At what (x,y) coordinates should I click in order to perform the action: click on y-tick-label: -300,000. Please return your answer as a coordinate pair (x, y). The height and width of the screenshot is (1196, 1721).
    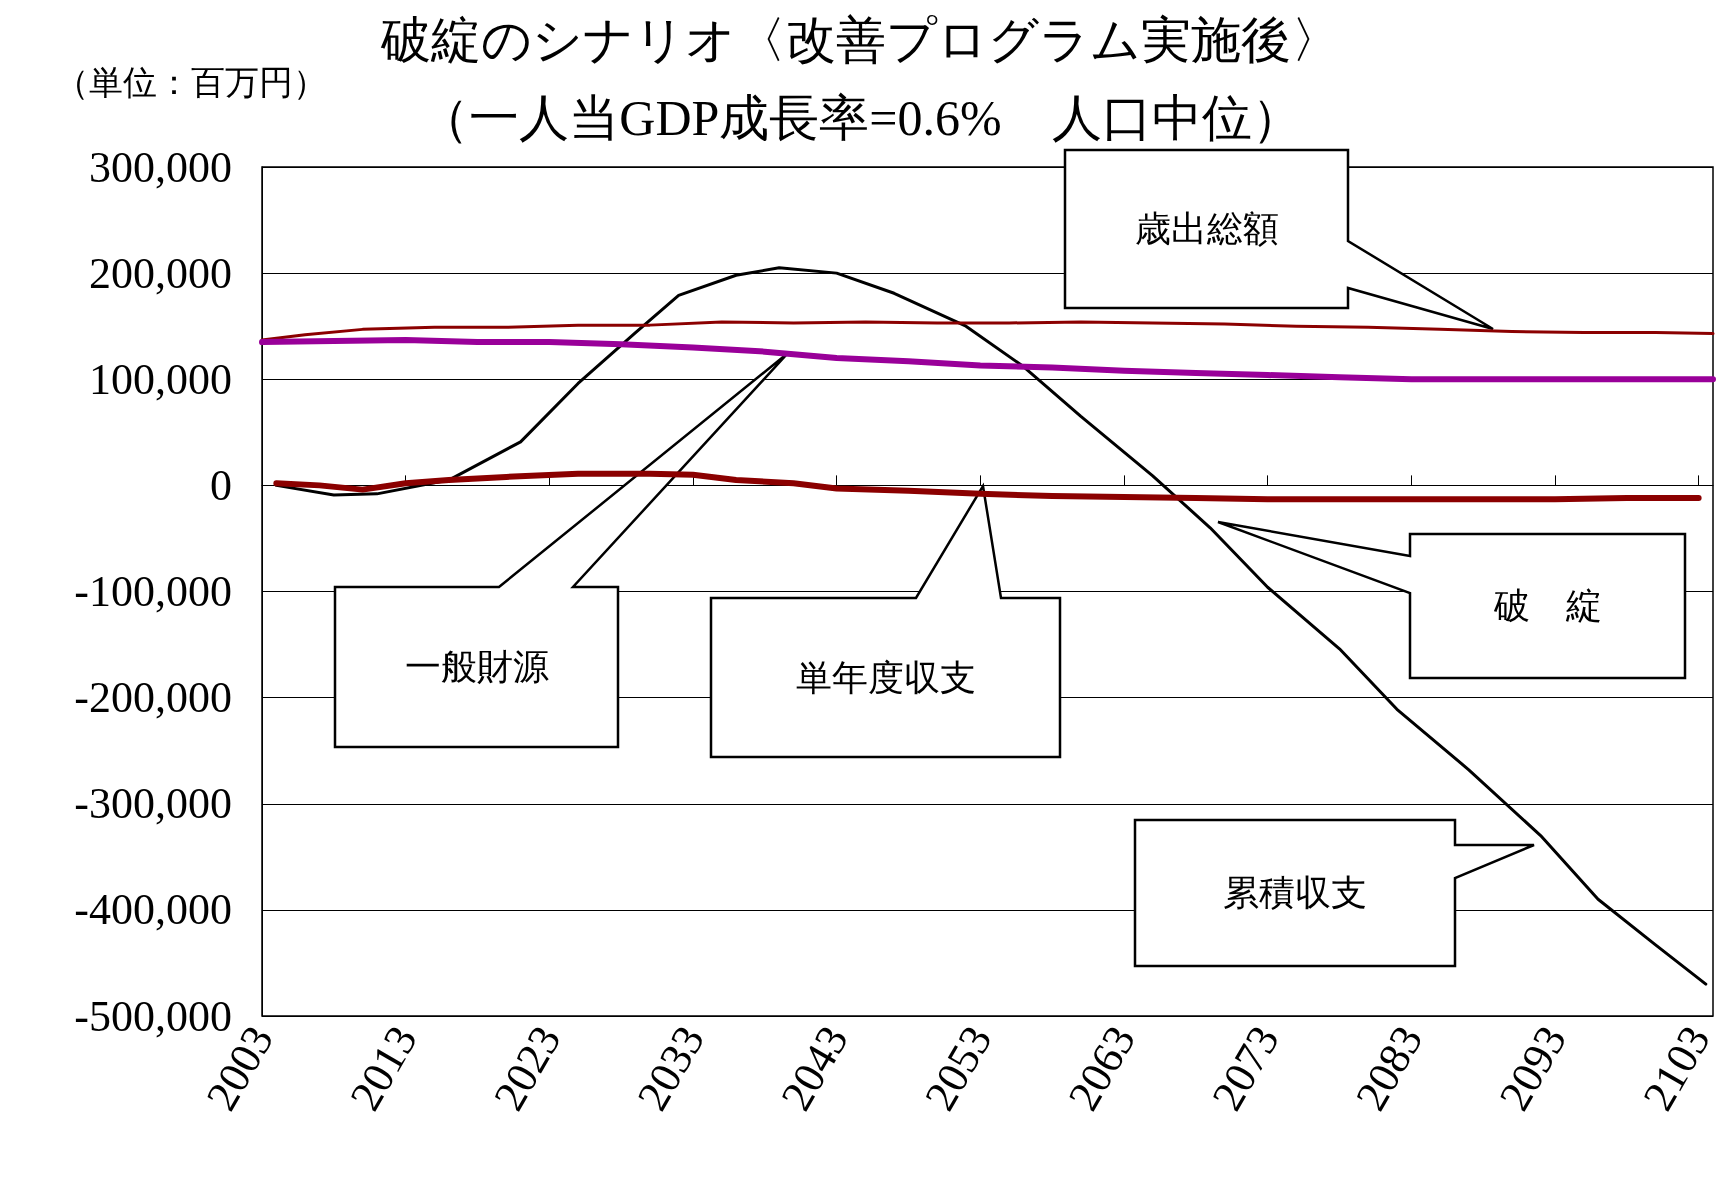
    Looking at the image, I should click on (153, 804).